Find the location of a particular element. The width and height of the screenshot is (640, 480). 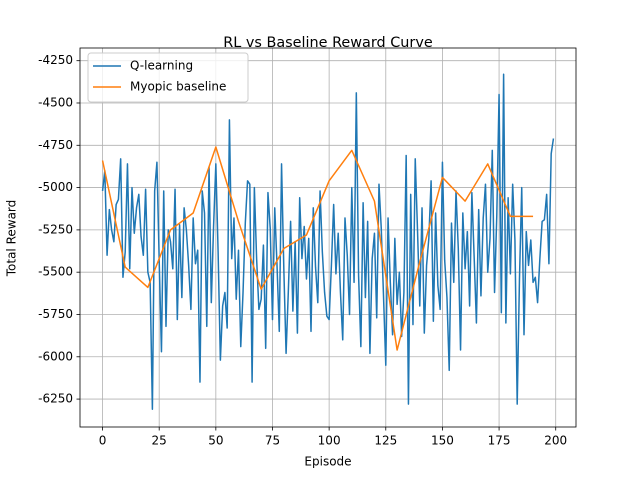

x-tick-label: 200 is located at coordinates (555, 441).